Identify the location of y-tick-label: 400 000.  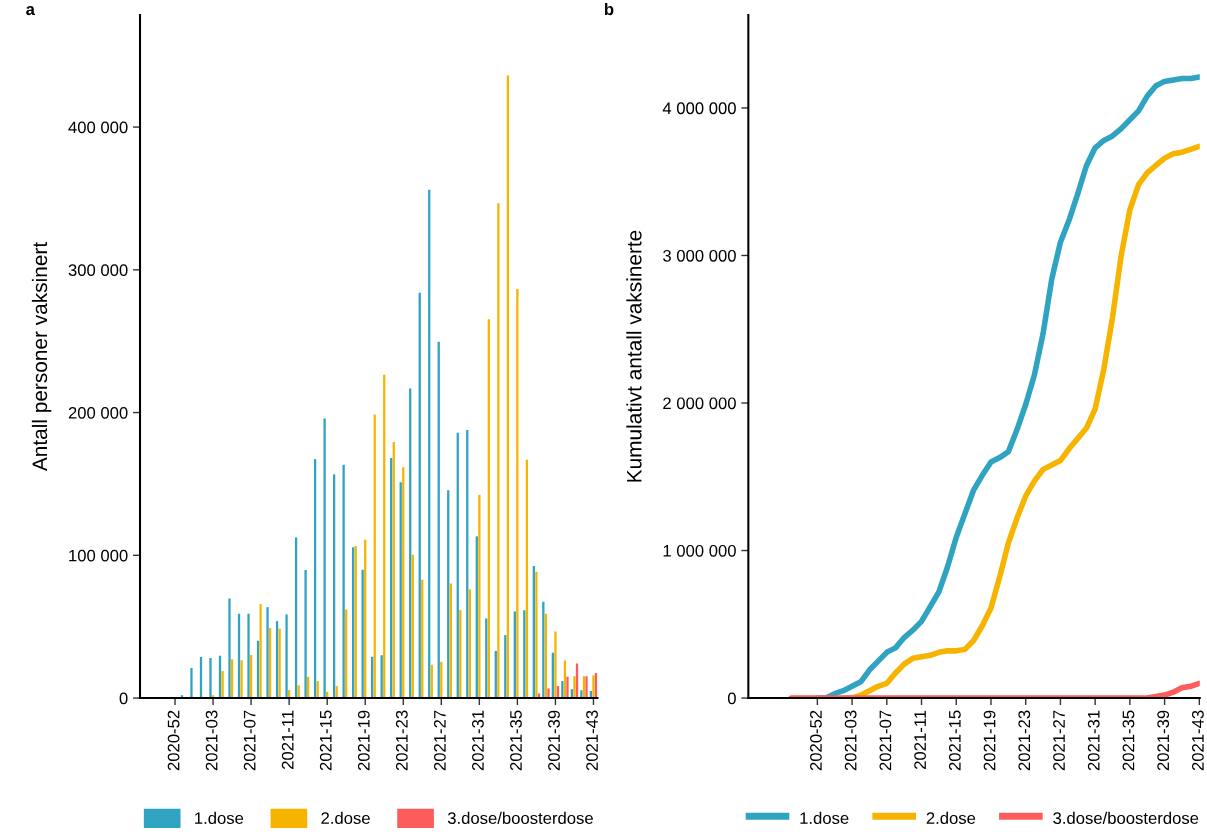
(98, 127).